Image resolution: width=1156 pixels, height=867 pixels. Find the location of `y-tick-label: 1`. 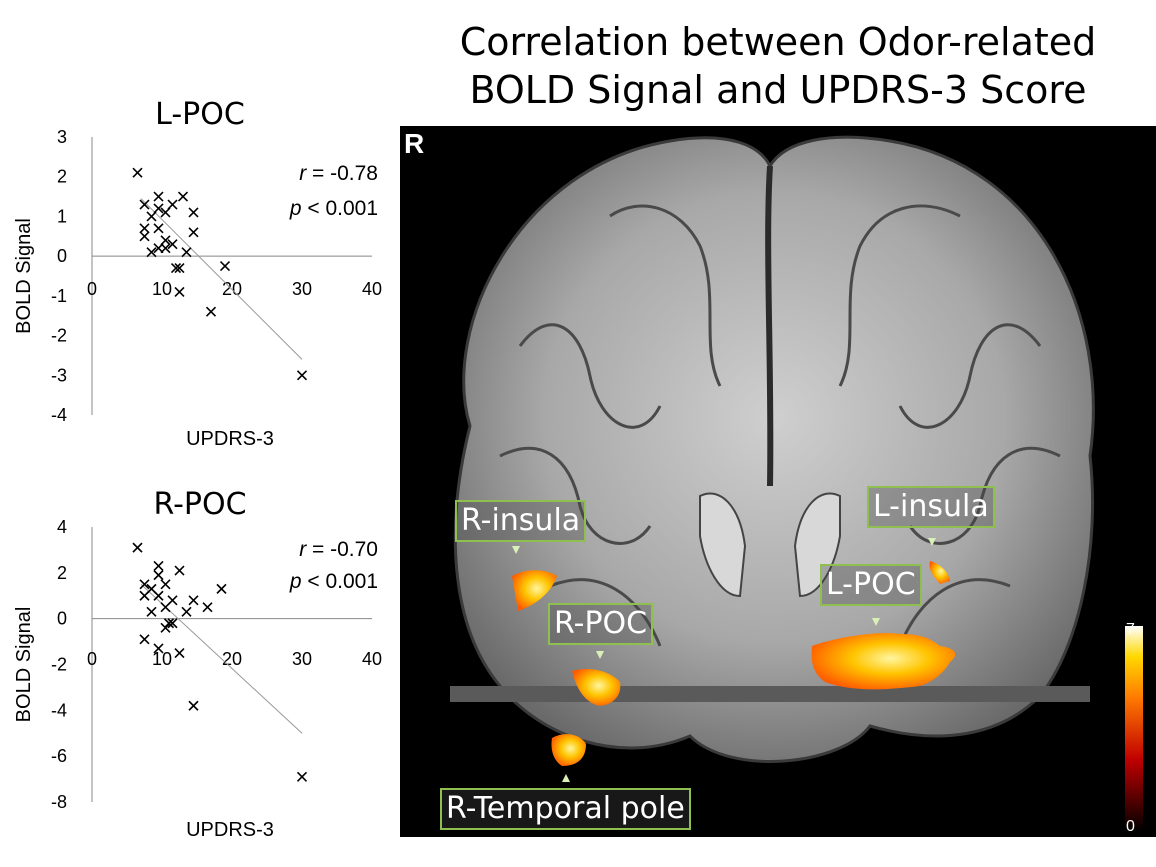

y-tick-label: 1 is located at coordinates (62, 216).